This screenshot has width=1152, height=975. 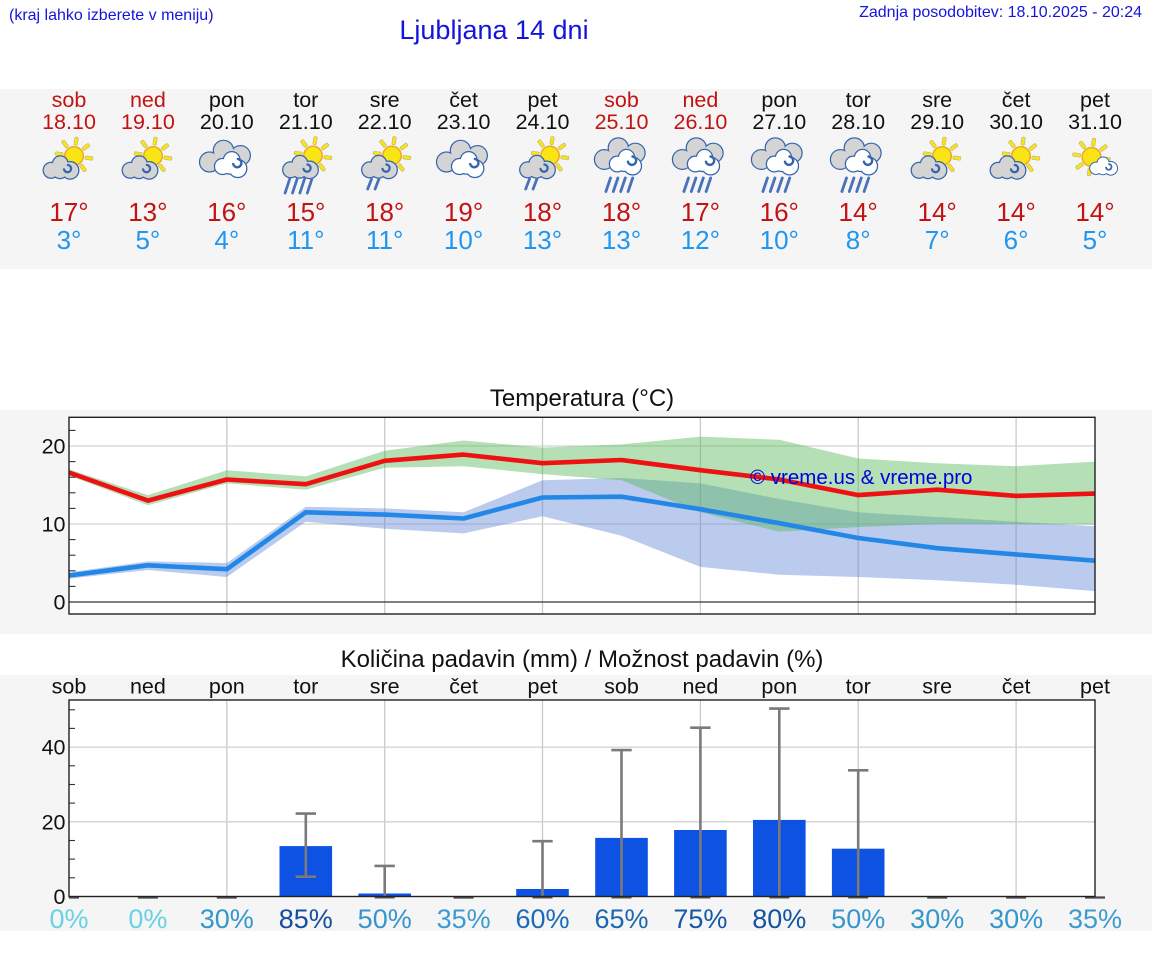 I want to click on svg-text: 80%, so click(x=779, y=919).